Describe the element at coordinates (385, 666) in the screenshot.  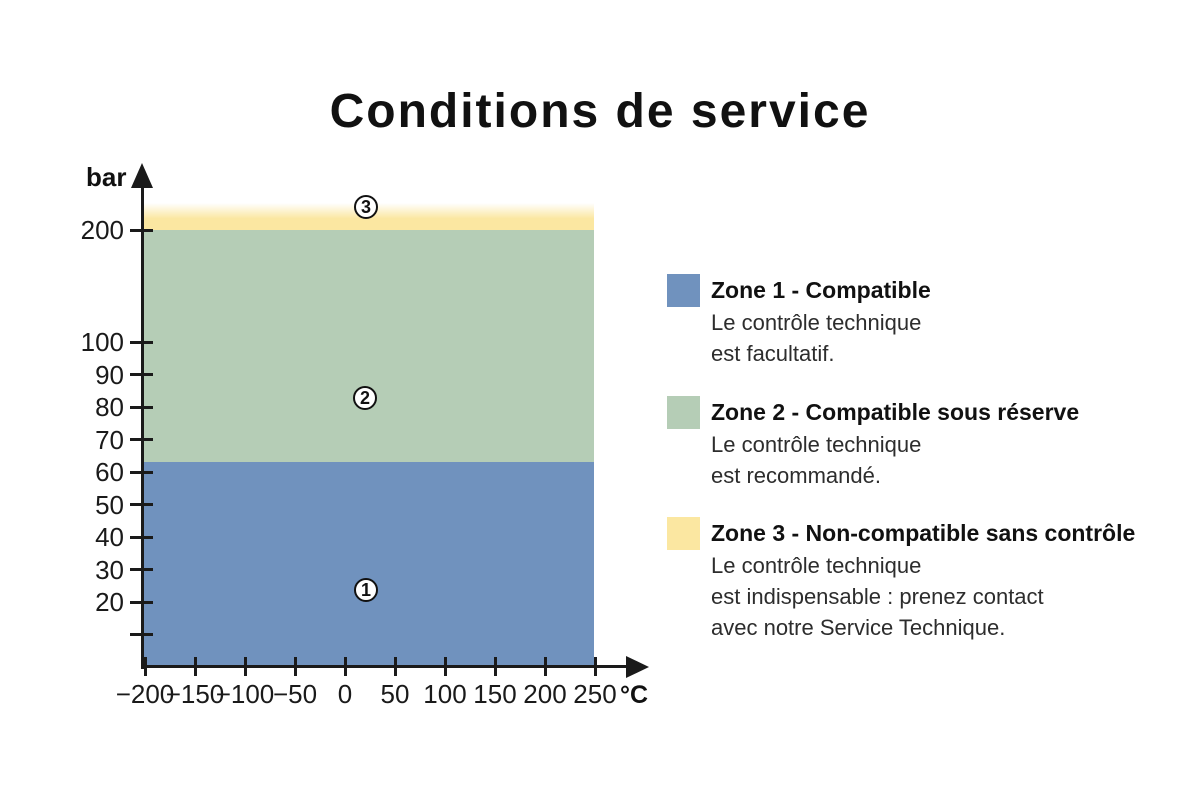
I see `x-axis-line` at that location.